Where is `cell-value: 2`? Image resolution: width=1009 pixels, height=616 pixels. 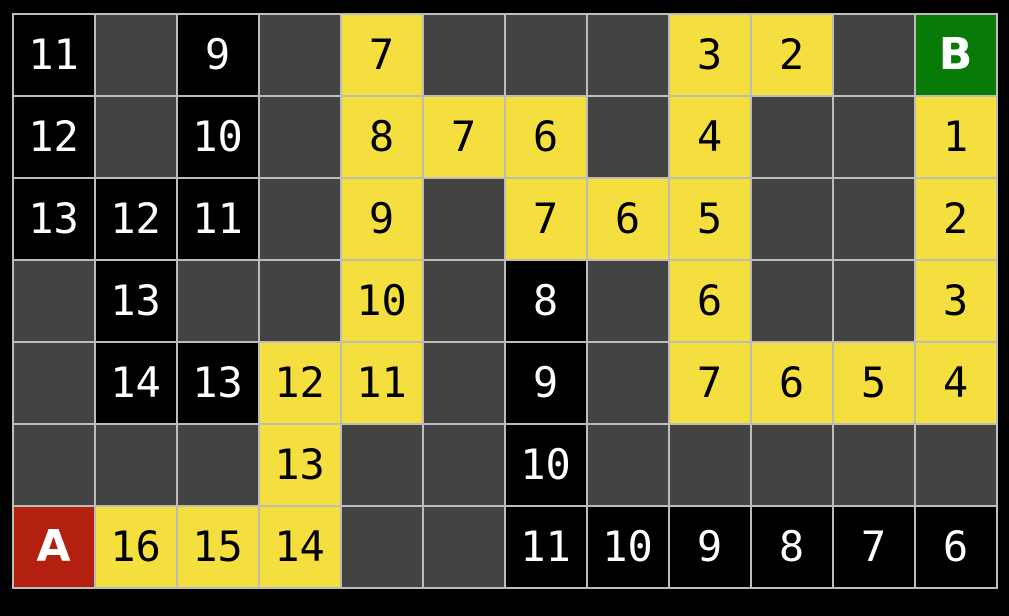 cell-value: 2 is located at coordinates (791, 54).